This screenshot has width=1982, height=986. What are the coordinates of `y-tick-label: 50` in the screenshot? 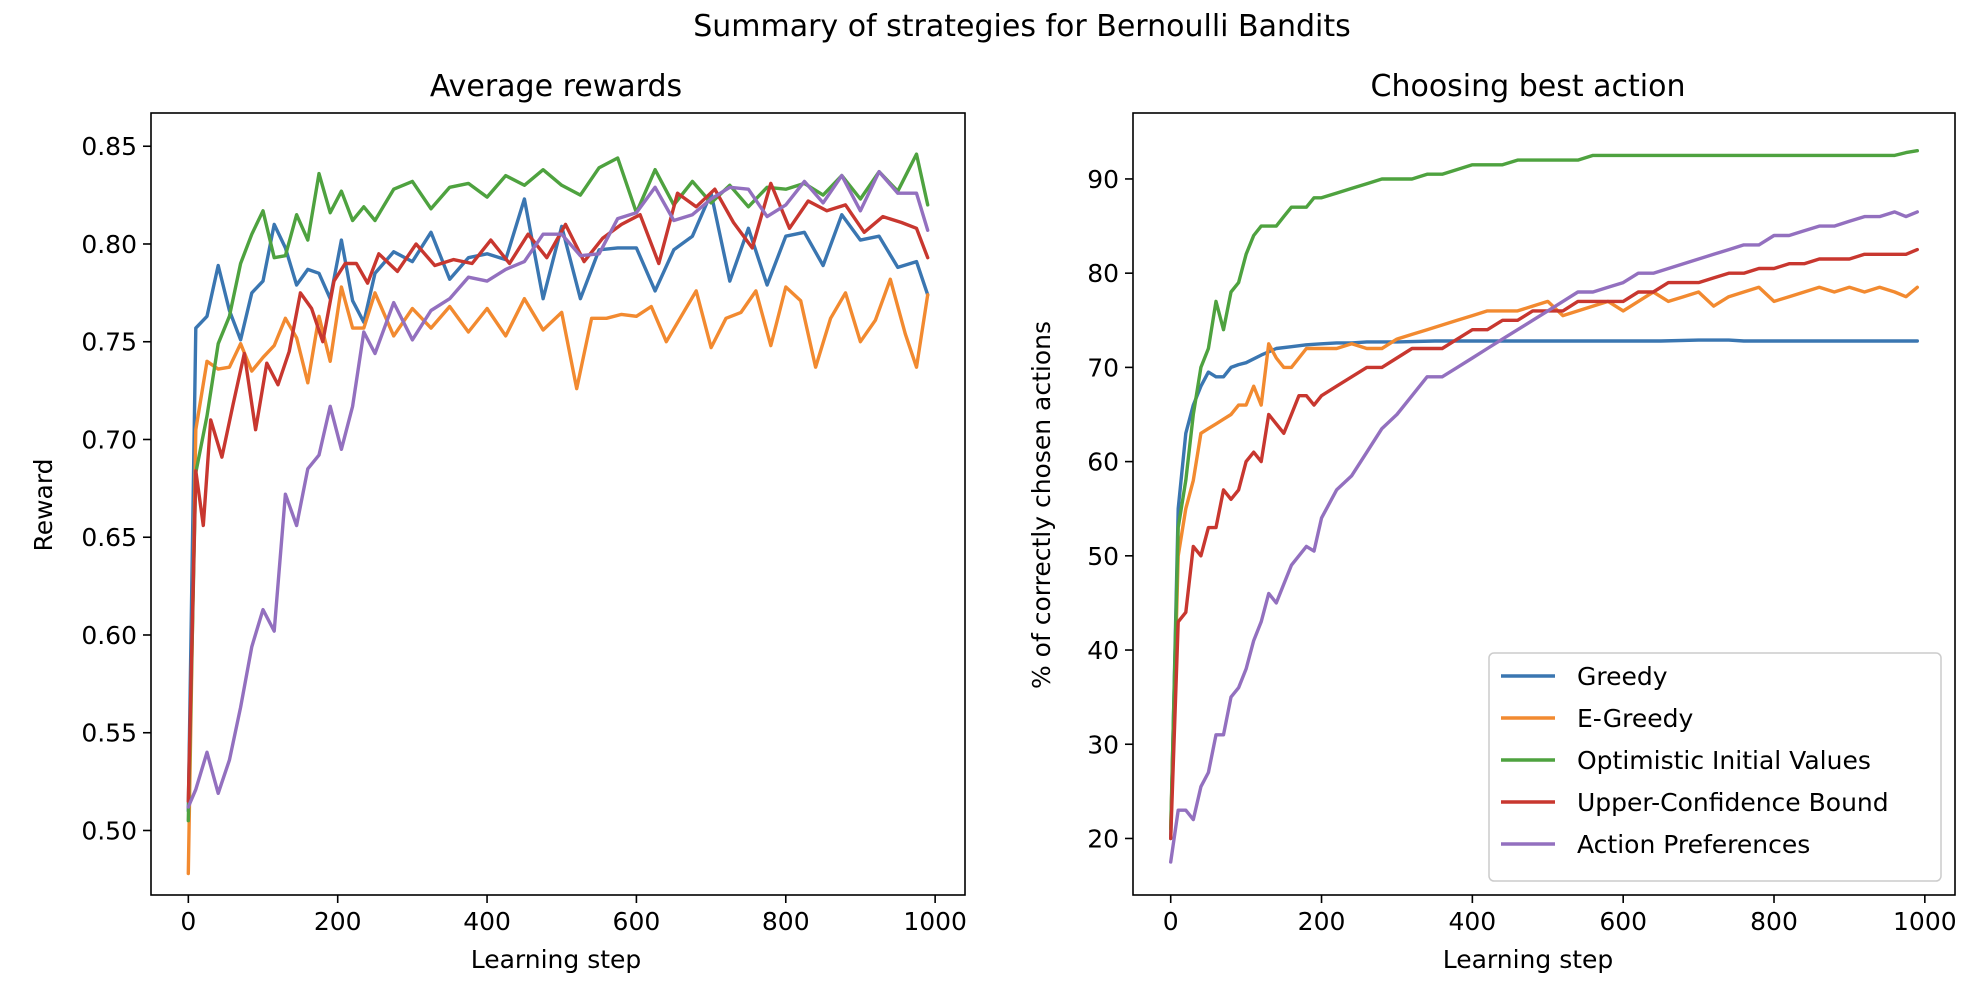 It's located at (1103, 556).